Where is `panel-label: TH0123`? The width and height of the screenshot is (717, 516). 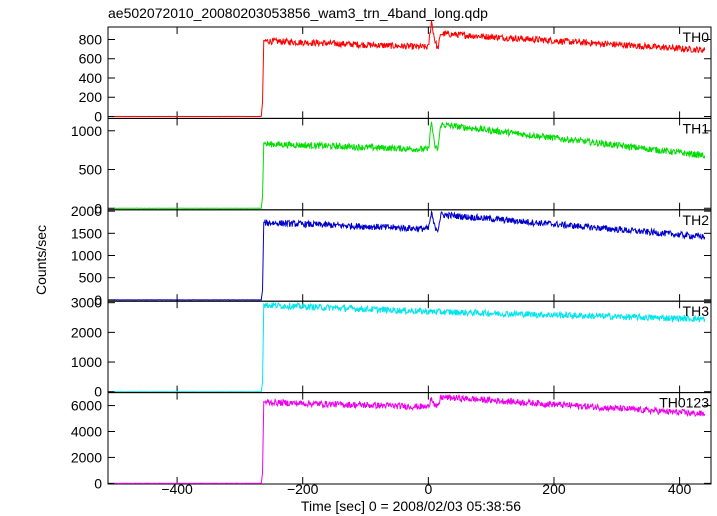 panel-label: TH0123 is located at coordinates (684, 403).